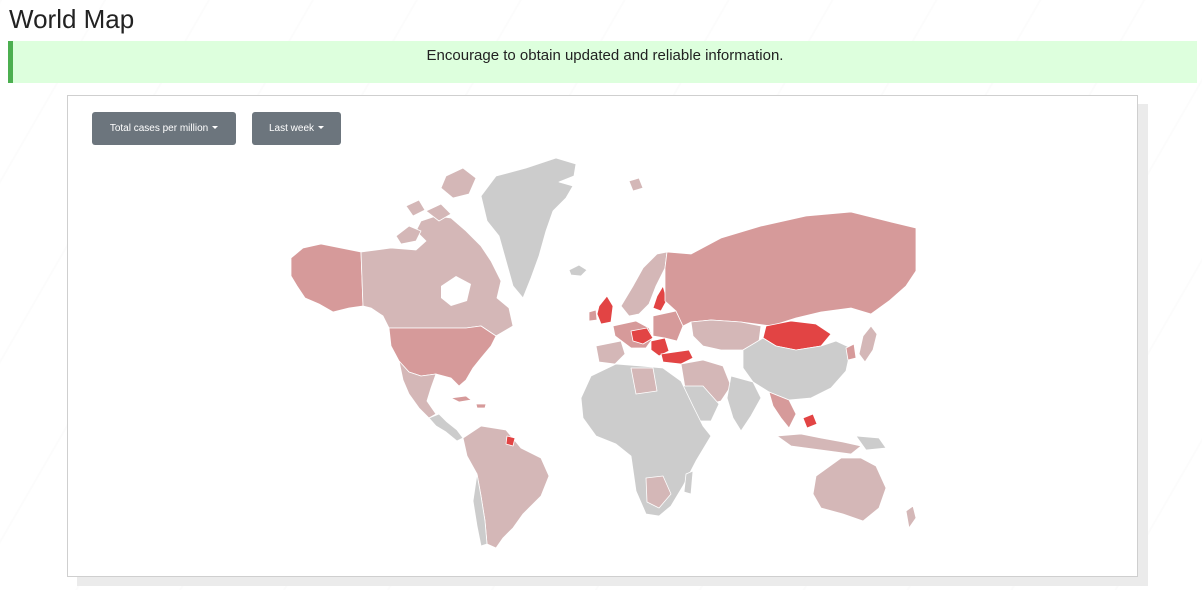  I want to click on metric-dropdown-button: Total cases per million, so click(164, 128).